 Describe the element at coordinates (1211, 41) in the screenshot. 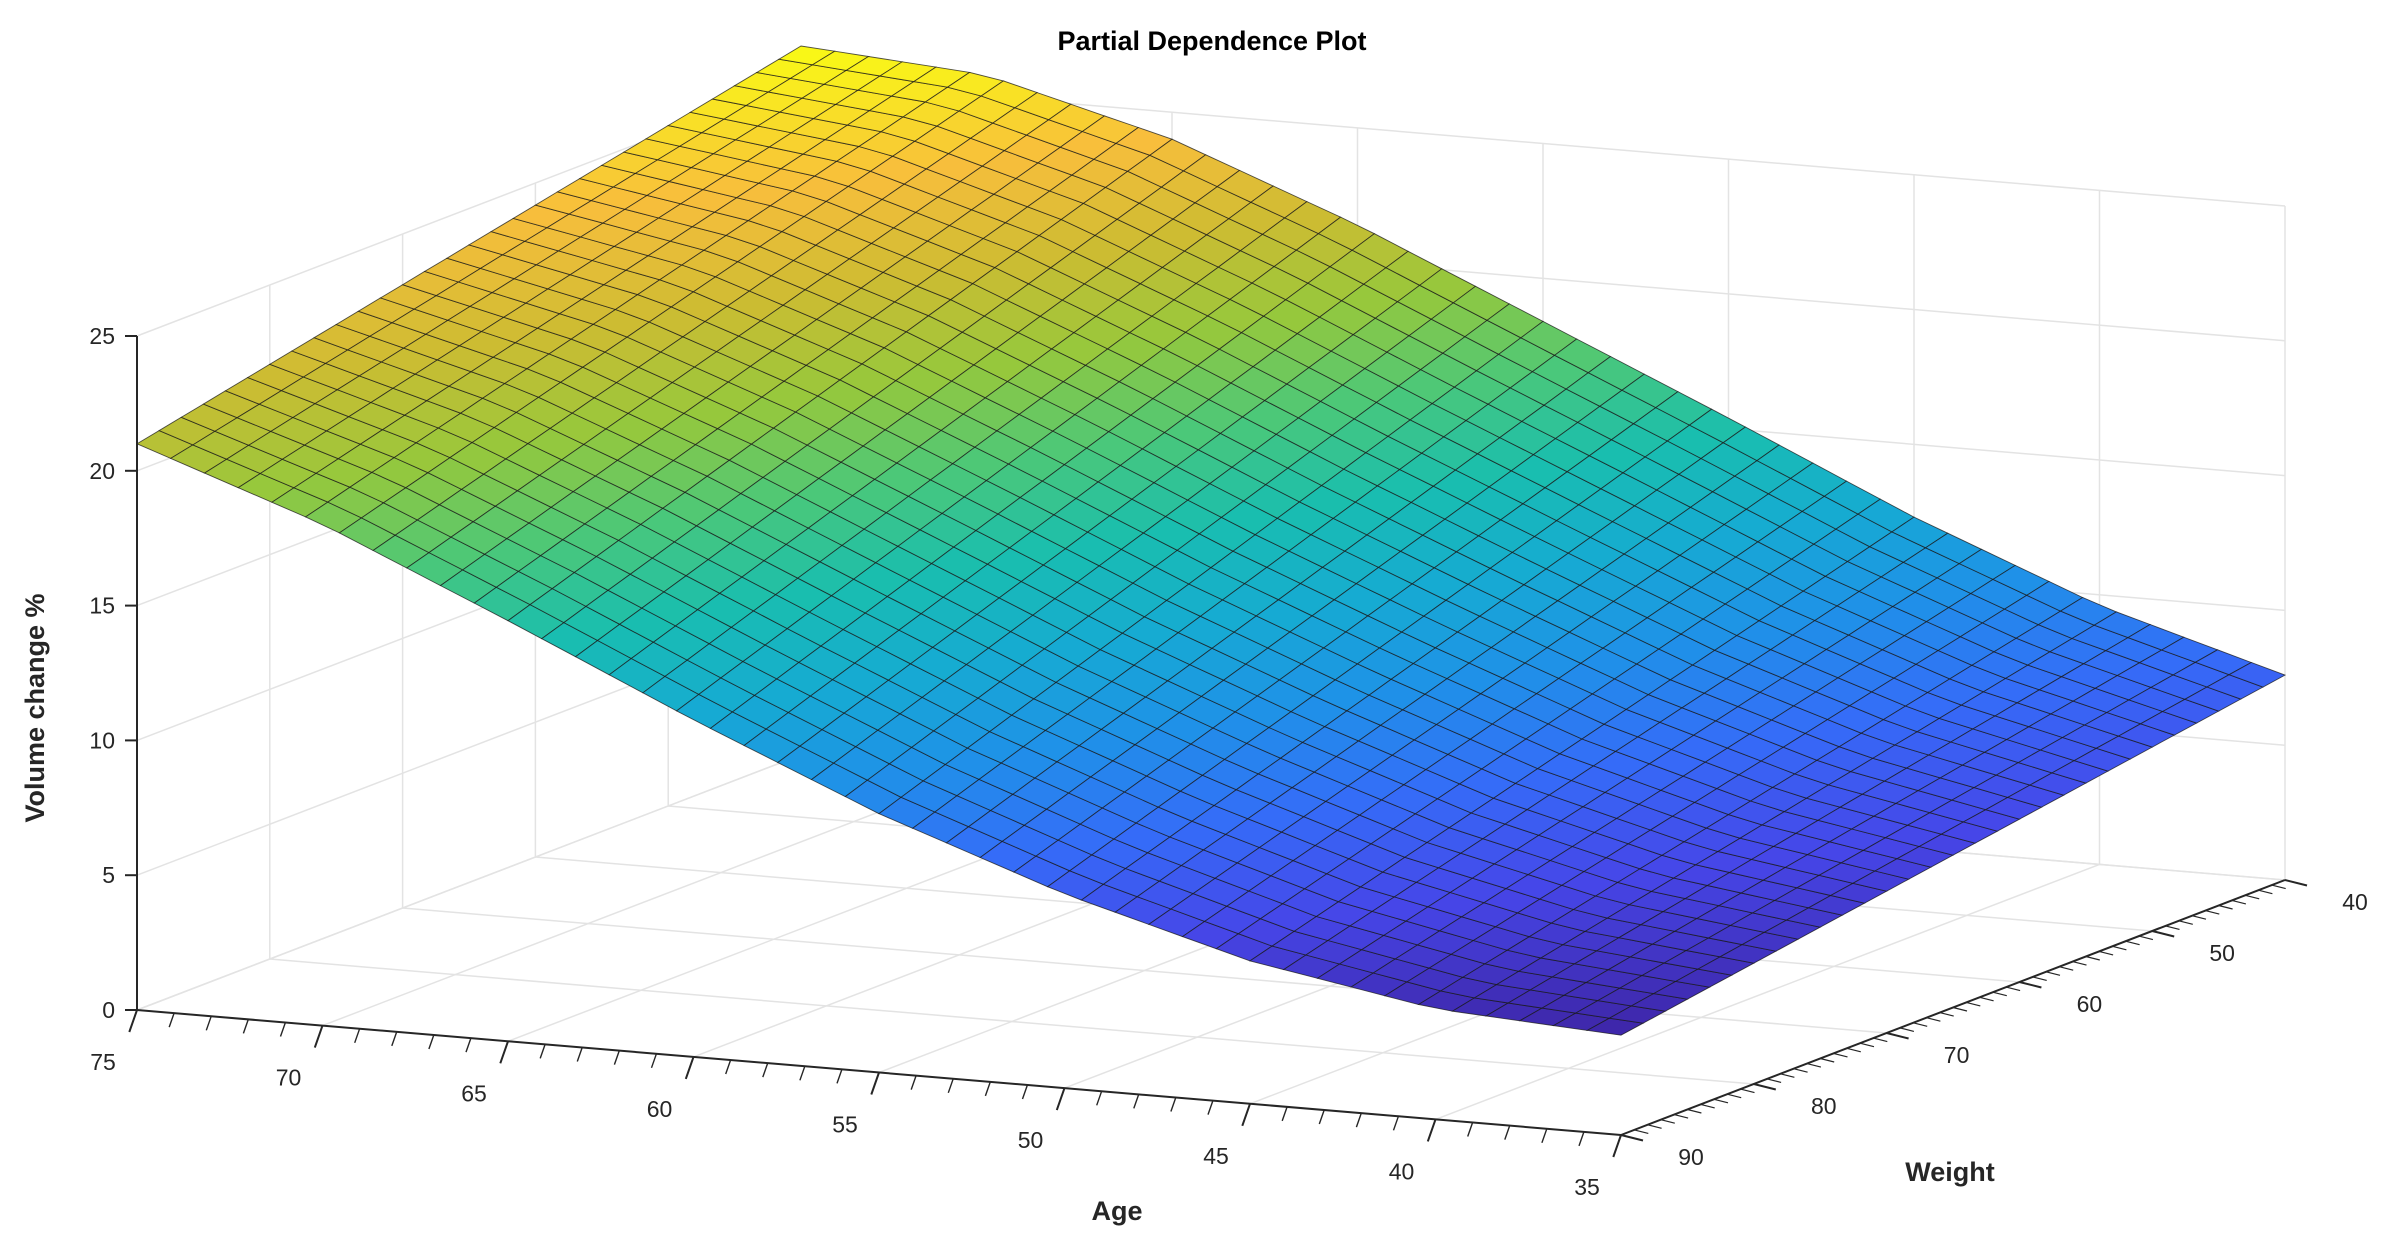

I see `chart-title: Partial Dependence Plot` at that location.